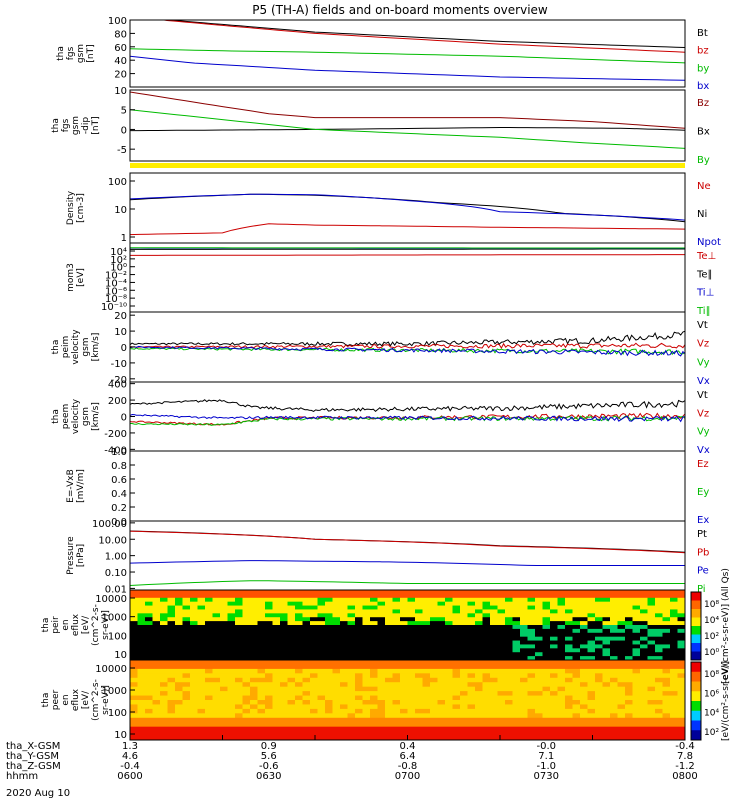 This screenshot has height=800, width=750. What do you see at coordinates (703, 86) in the screenshot?
I see `legend-bx: bx` at bounding box center [703, 86].